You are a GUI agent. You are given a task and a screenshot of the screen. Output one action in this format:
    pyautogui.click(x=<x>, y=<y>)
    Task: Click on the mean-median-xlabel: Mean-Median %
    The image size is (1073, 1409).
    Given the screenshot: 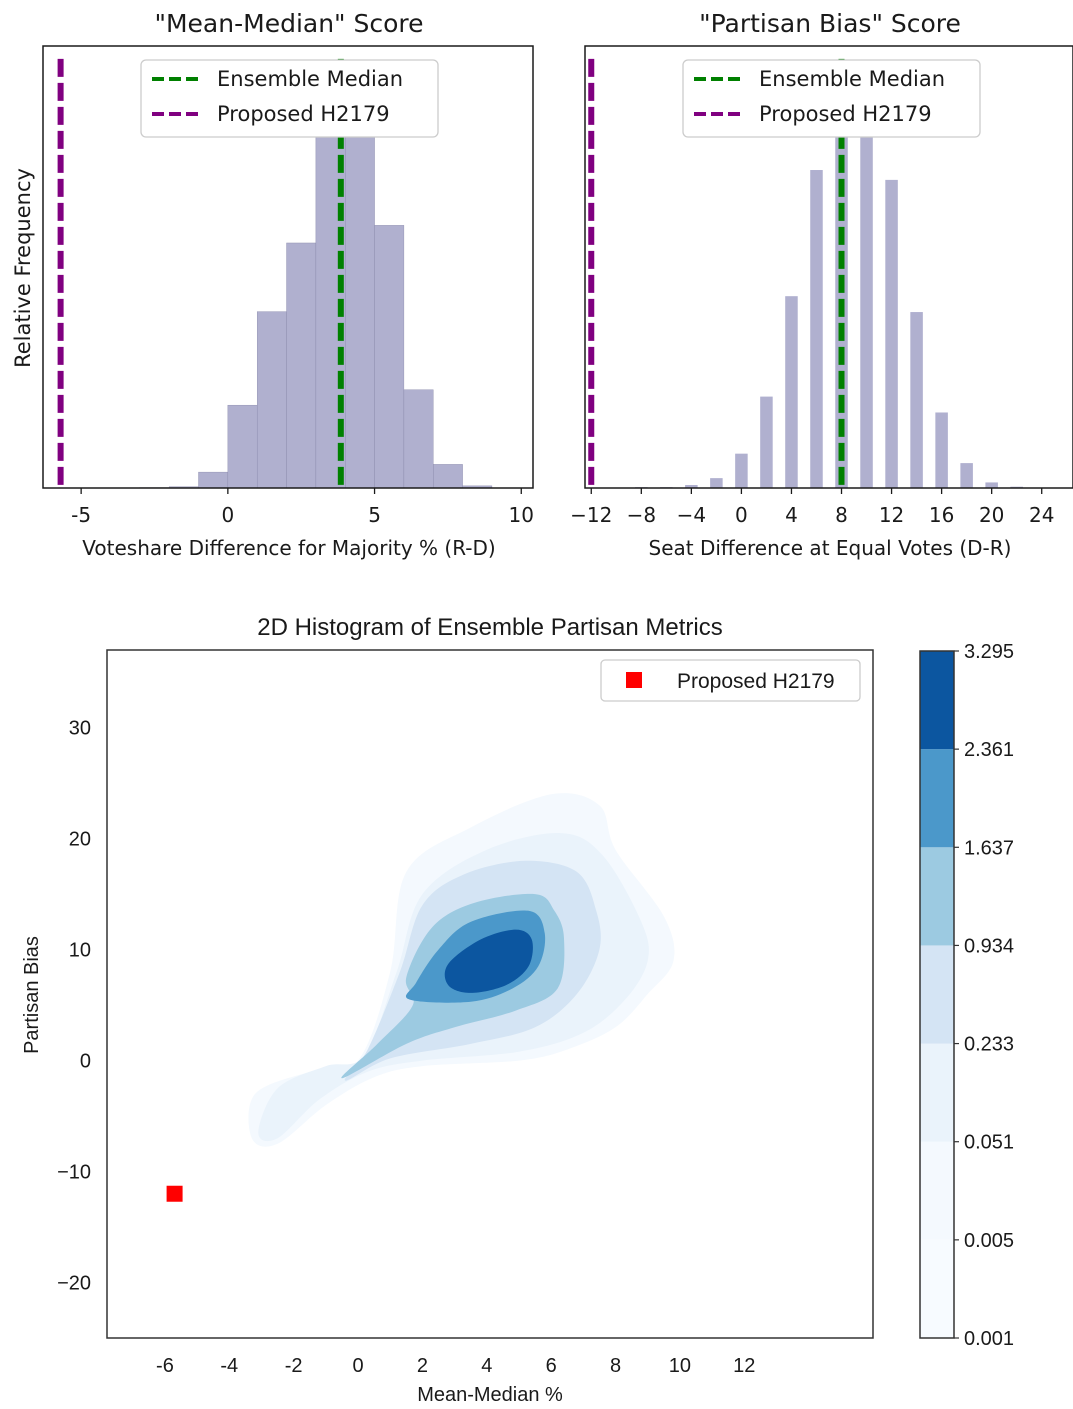 What is the action you would take?
    pyautogui.click(x=490, y=1395)
    